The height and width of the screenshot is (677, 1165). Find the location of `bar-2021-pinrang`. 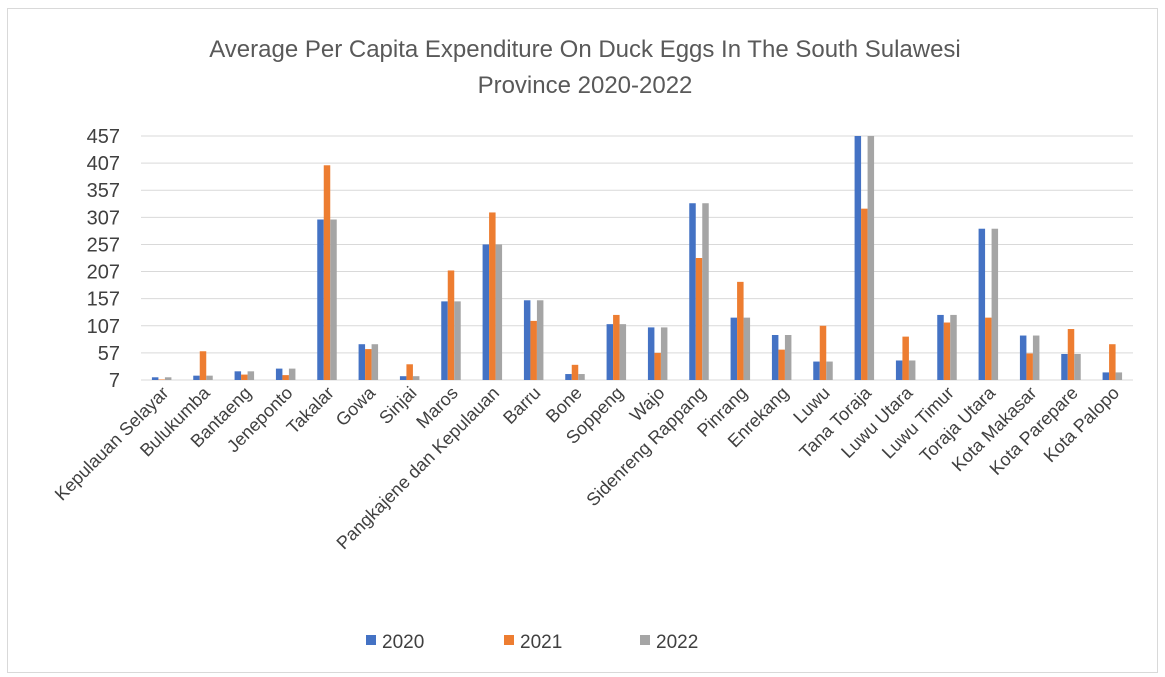

bar-2021-pinrang is located at coordinates (740, 330).